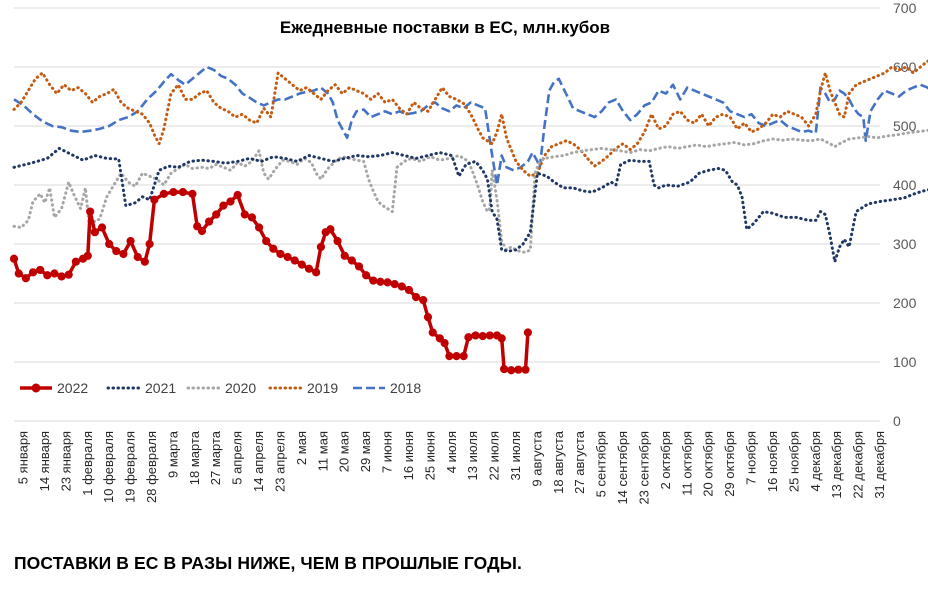 The image size is (928, 590). Describe the element at coordinates (72, 388) in the screenshot. I see `legend-label: 2022` at that location.